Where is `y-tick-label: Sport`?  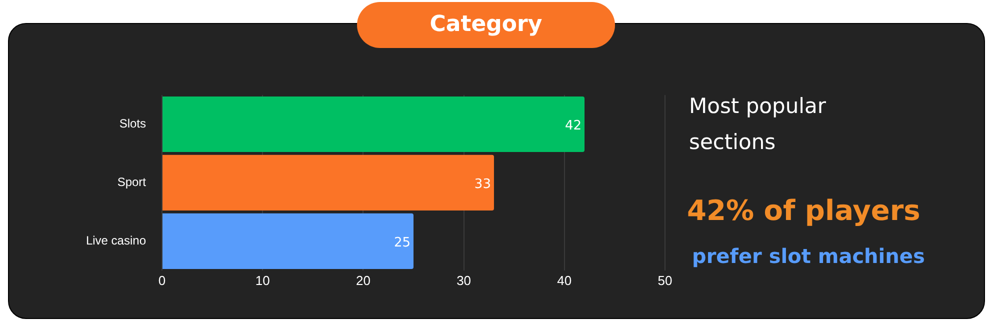
y-tick-label: Sport is located at coordinates (132, 182).